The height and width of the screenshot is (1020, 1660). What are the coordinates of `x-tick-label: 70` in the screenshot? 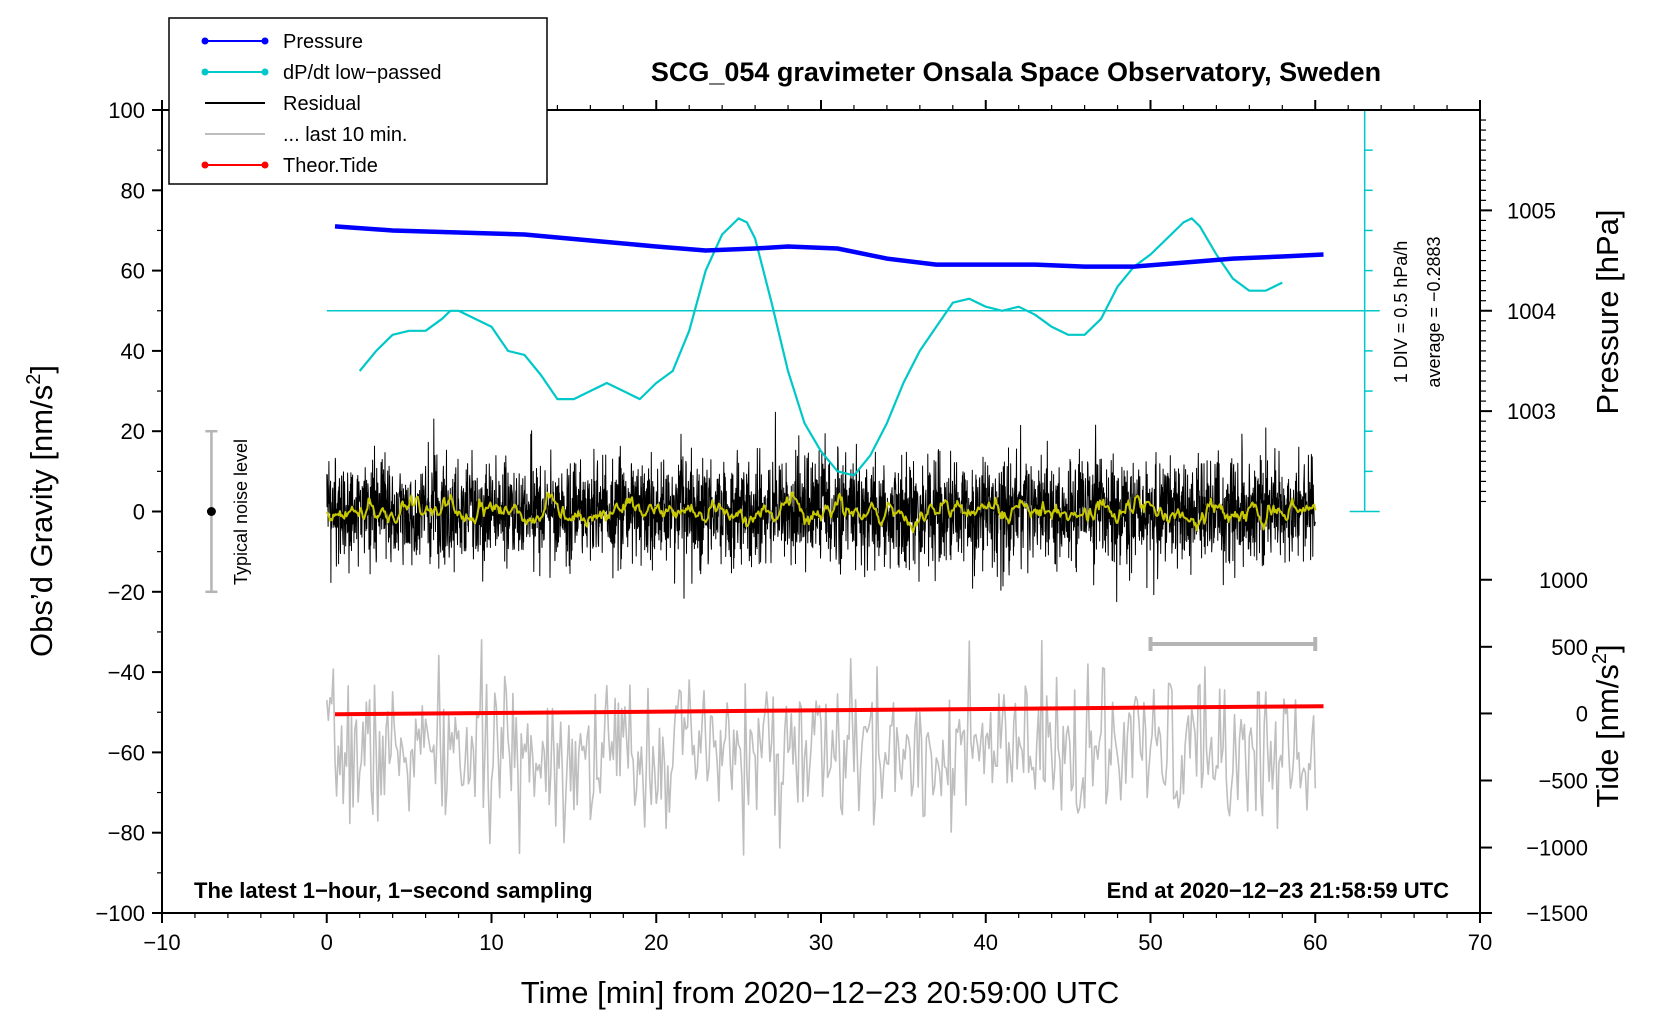 It's located at (1480, 942).